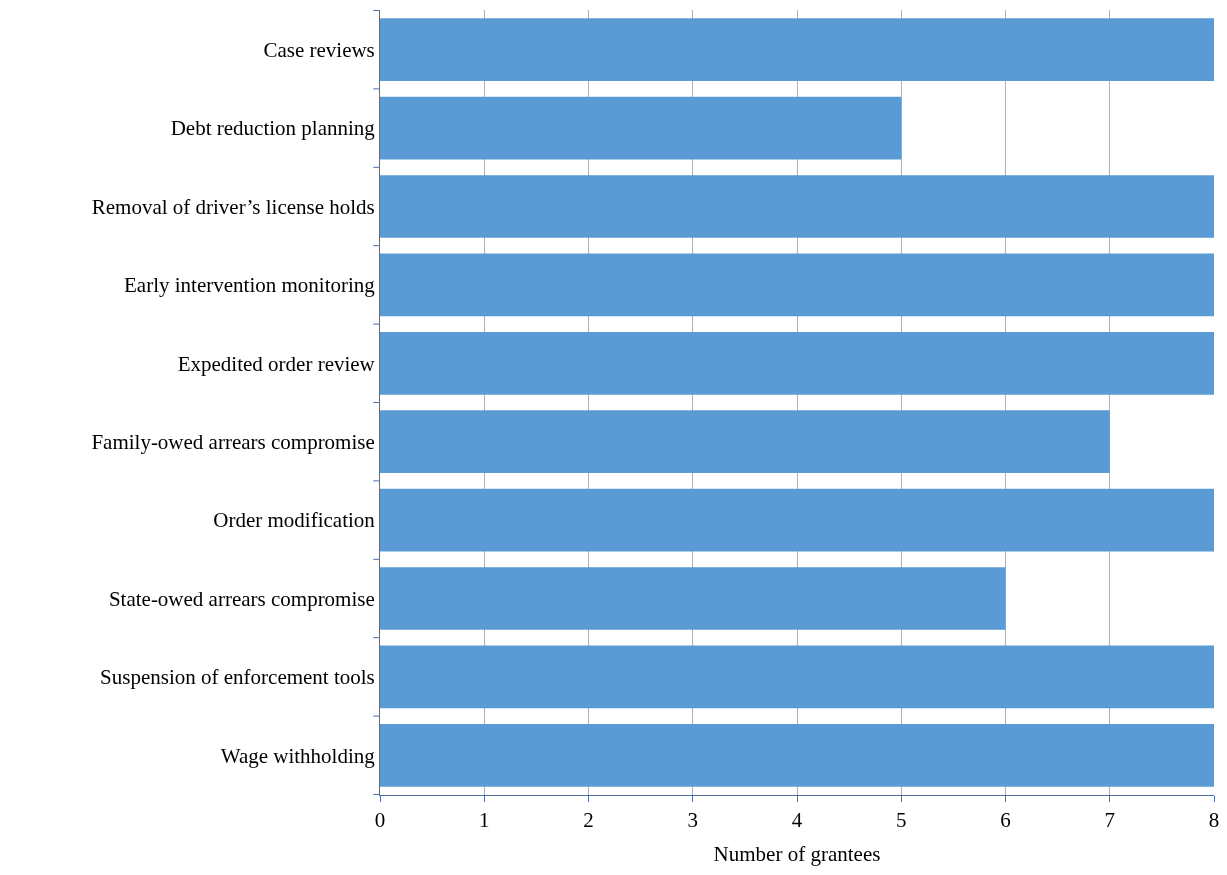 Image resolution: width=1227 pixels, height=875 pixels. Describe the element at coordinates (797, 854) in the screenshot. I see `x-axis-title: Number of grantees` at that location.